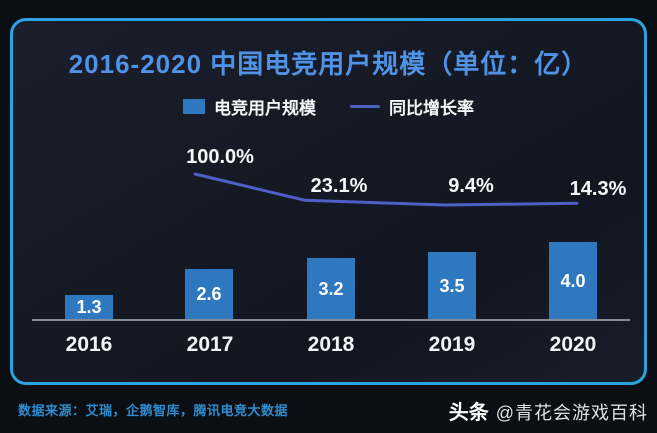 This screenshot has width=657, height=433. I want to click on bar-series-swatch-icon, so click(194, 106).